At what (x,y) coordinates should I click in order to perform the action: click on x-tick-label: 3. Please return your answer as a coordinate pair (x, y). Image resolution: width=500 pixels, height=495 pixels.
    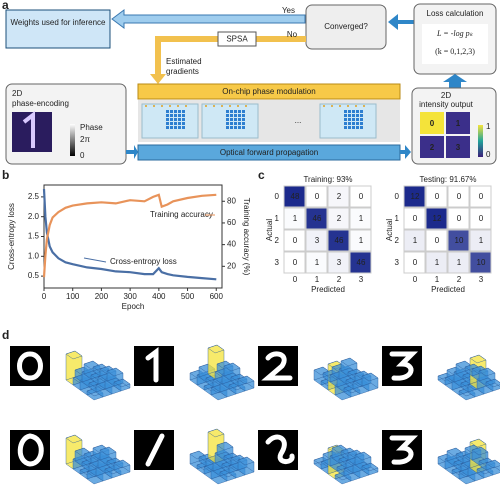
    Looking at the image, I should click on (481, 279).